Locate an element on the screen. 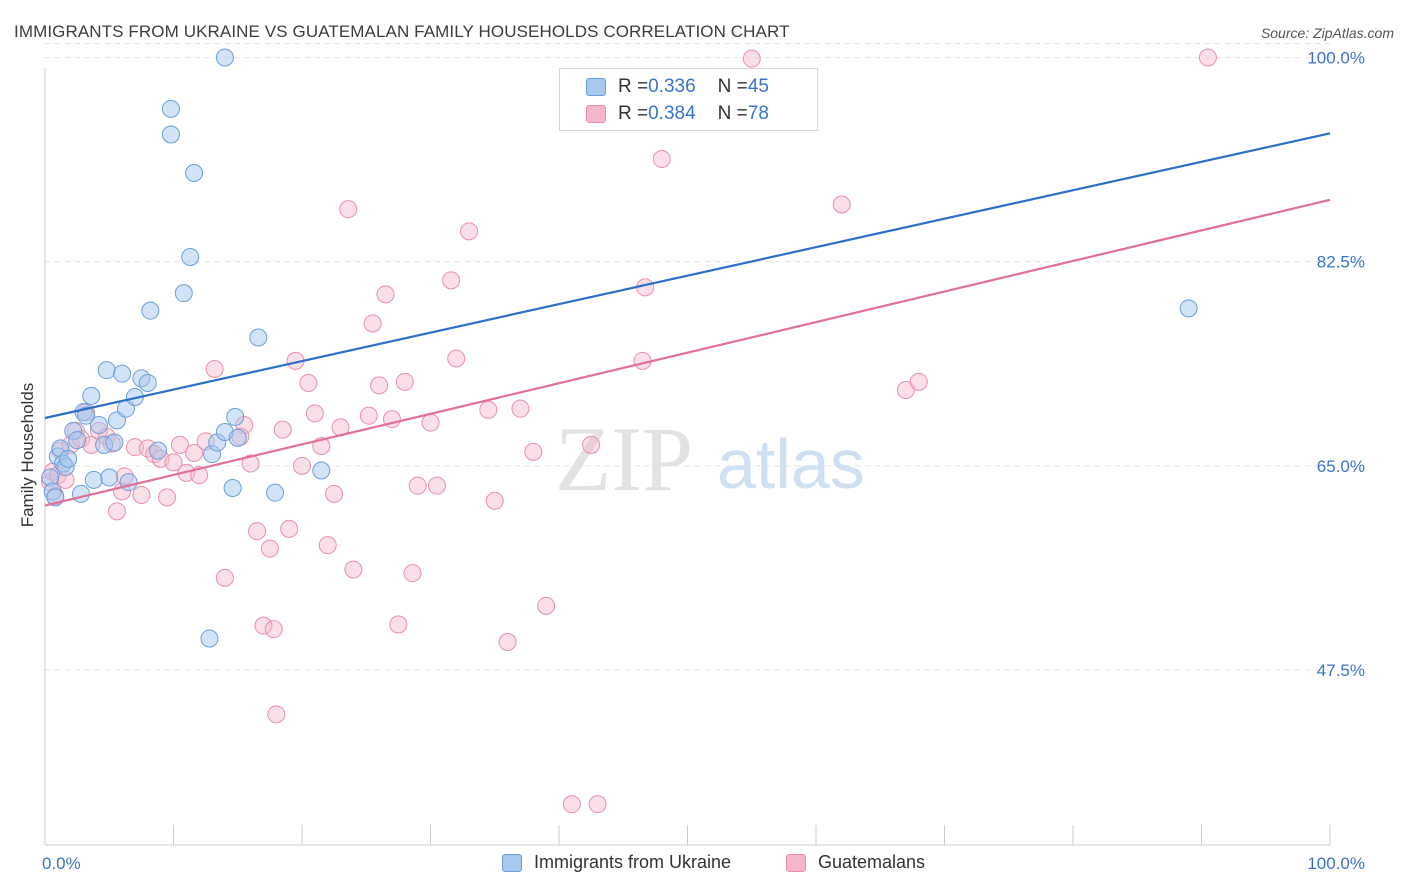  ukraine-r-value: 0.336 is located at coordinates (672, 86).